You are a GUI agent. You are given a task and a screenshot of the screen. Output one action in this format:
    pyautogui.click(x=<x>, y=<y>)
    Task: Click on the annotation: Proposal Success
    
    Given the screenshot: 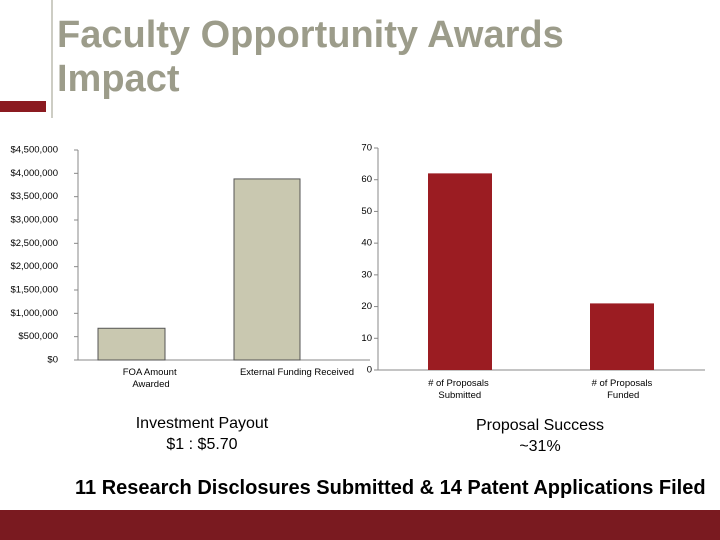 What is the action you would take?
    pyautogui.click(x=540, y=425)
    